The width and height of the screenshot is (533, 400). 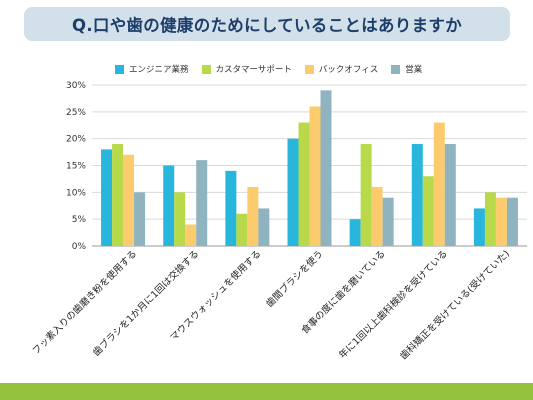 What do you see at coordinates (76, 167) in the screenshot?
I see `y-tick-label: 15%` at bounding box center [76, 167].